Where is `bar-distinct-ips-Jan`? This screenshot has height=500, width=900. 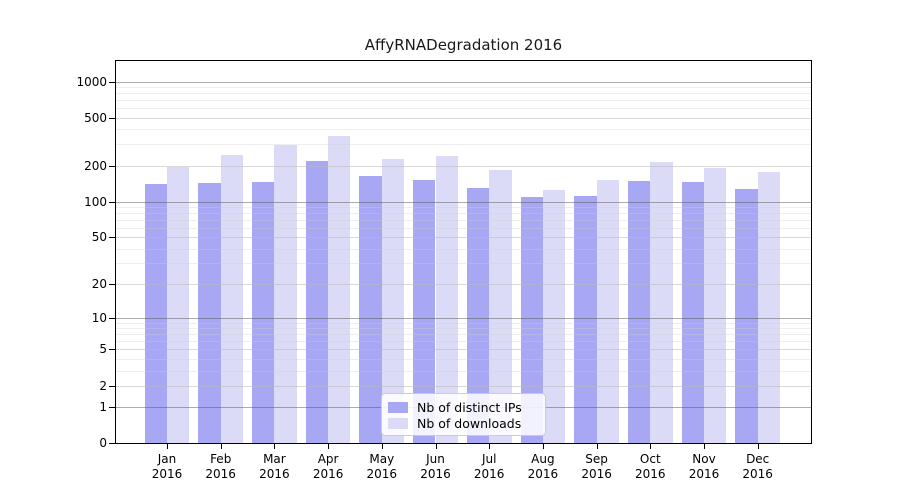
bar-distinct-ips-Jan is located at coordinates (155, 313).